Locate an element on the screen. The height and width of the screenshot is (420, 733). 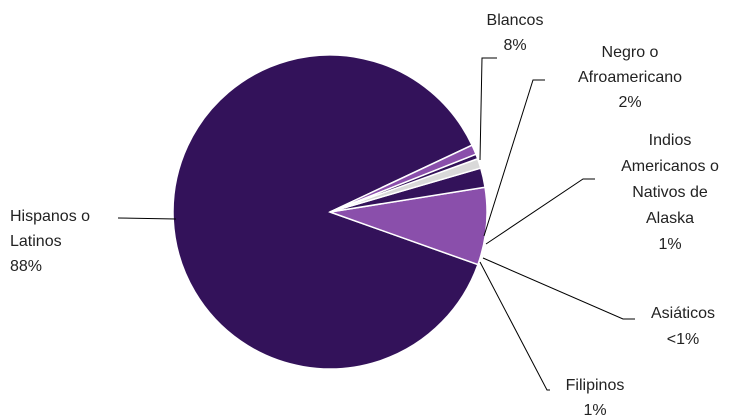
slice-label-line: Asiáticos is located at coordinates (683, 313).